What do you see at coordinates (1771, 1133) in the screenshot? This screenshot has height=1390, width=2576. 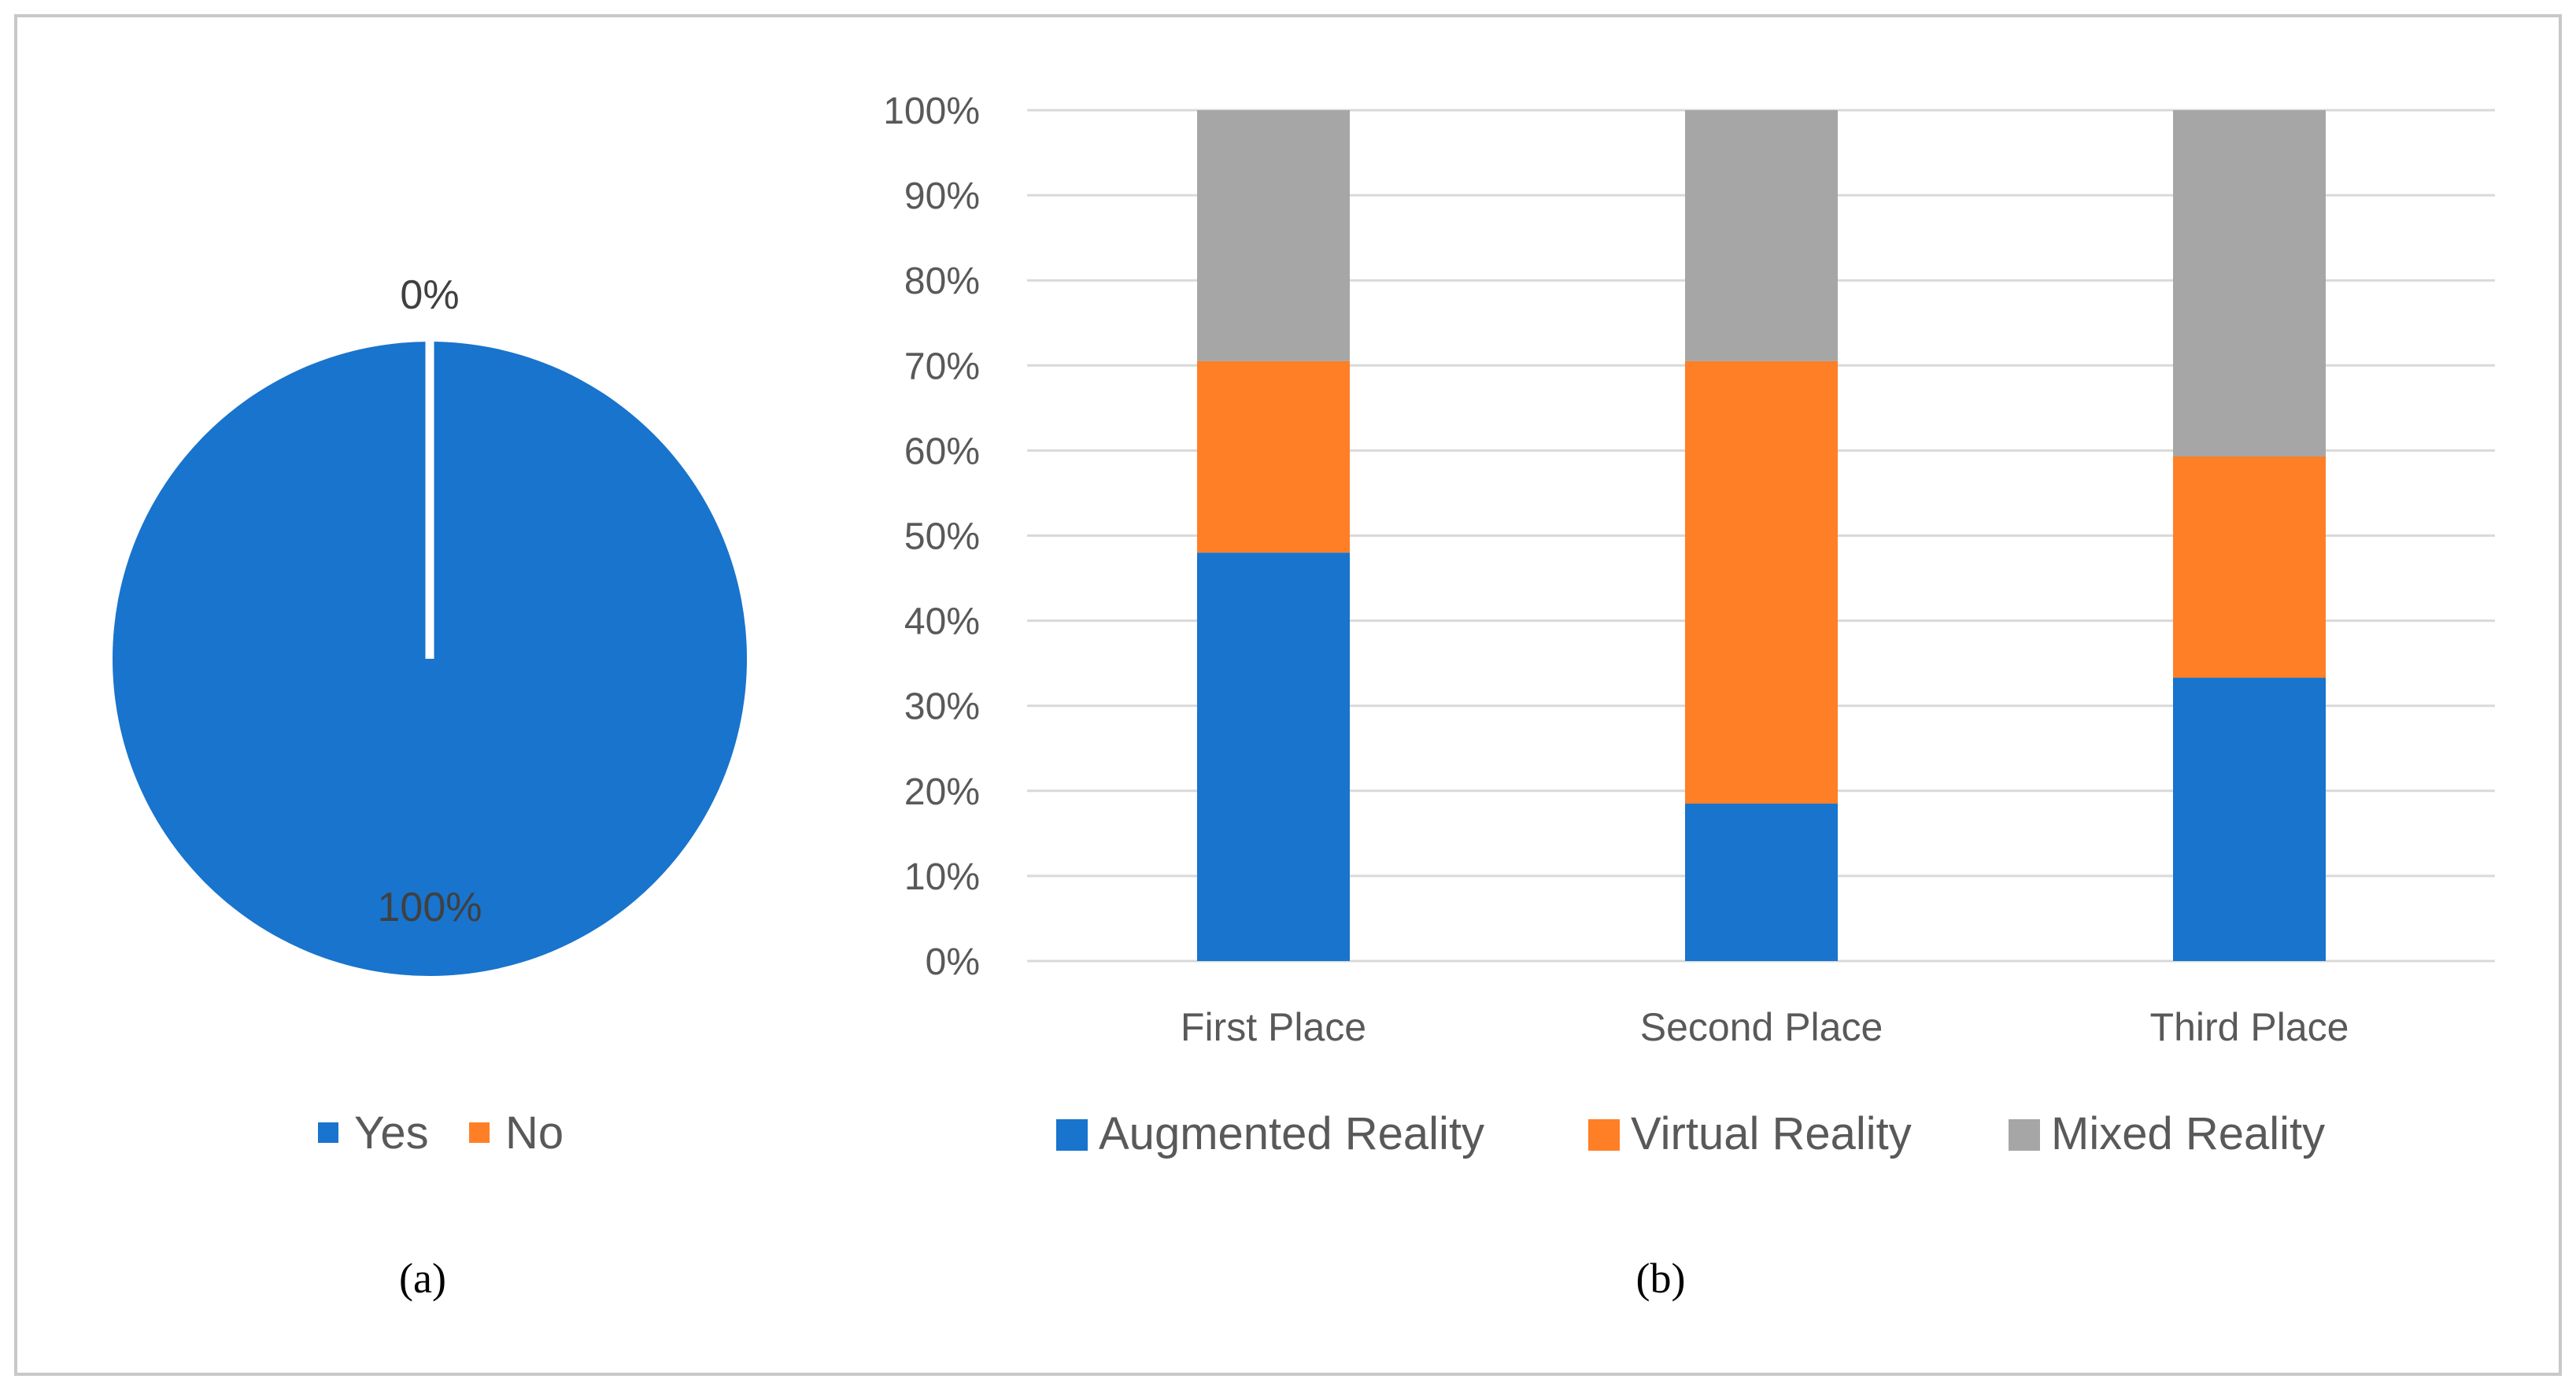 I see `legend-label-virtual-reality: Virtual Reality` at bounding box center [1771, 1133].